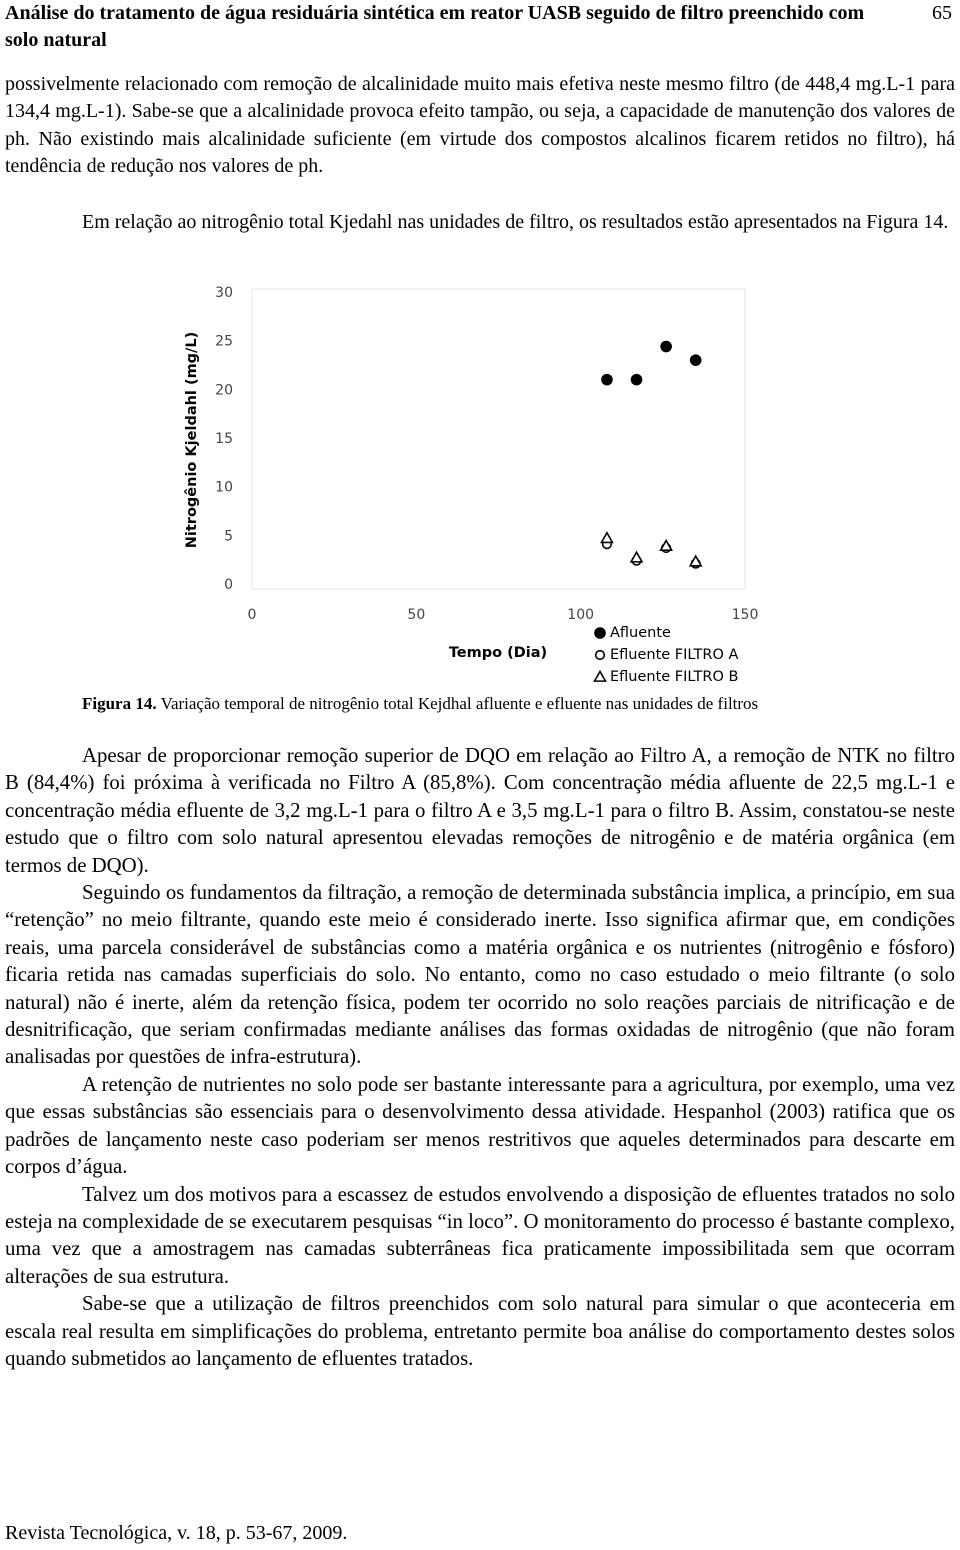 The width and height of the screenshot is (960, 1550). What do you see at coordinates (640, 633) in the screenshot?
I see `legend-label: Afluente` at bounding box center [640, 633].